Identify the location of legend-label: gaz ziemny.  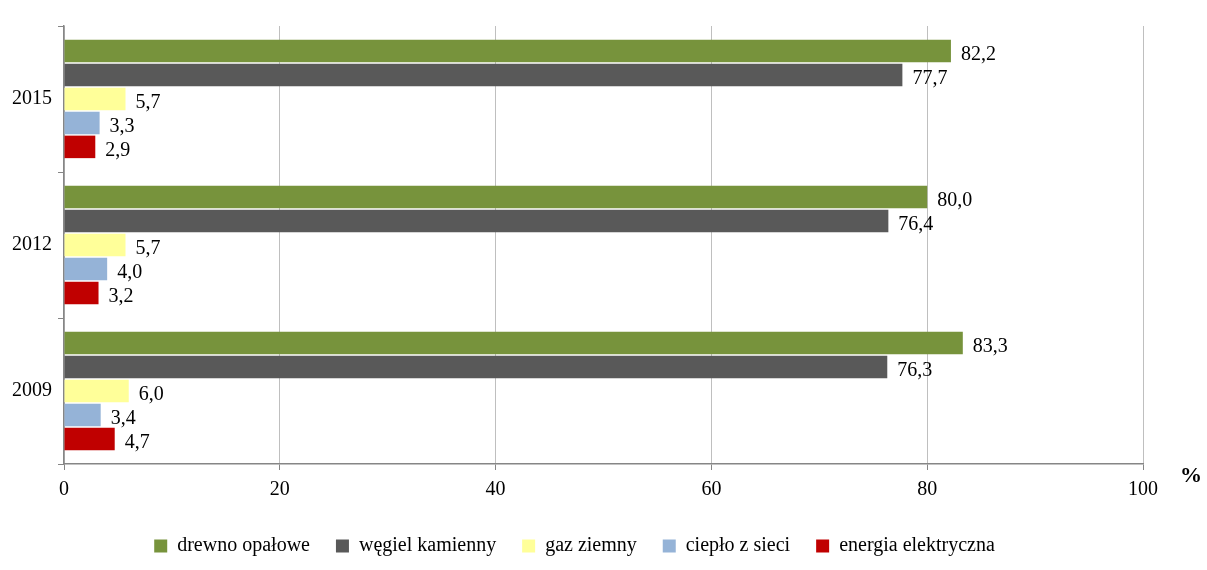
(591, 545).